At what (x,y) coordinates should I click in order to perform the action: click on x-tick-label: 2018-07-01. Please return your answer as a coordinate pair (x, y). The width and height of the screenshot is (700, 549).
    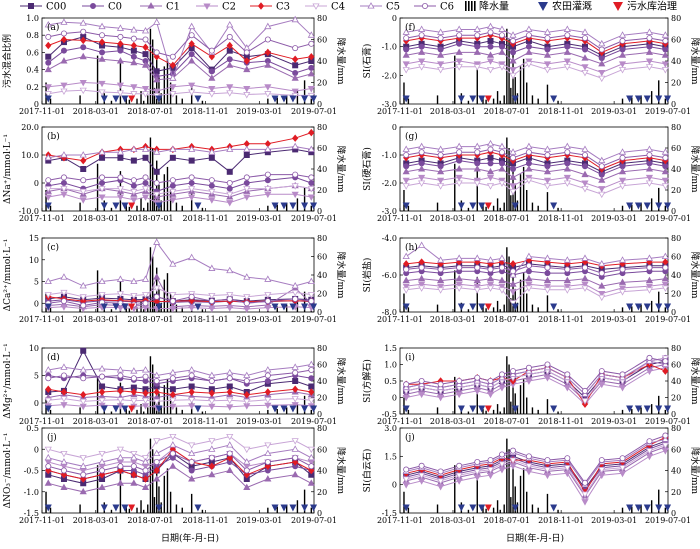
    Looking at the image, I should click on (150, 319).